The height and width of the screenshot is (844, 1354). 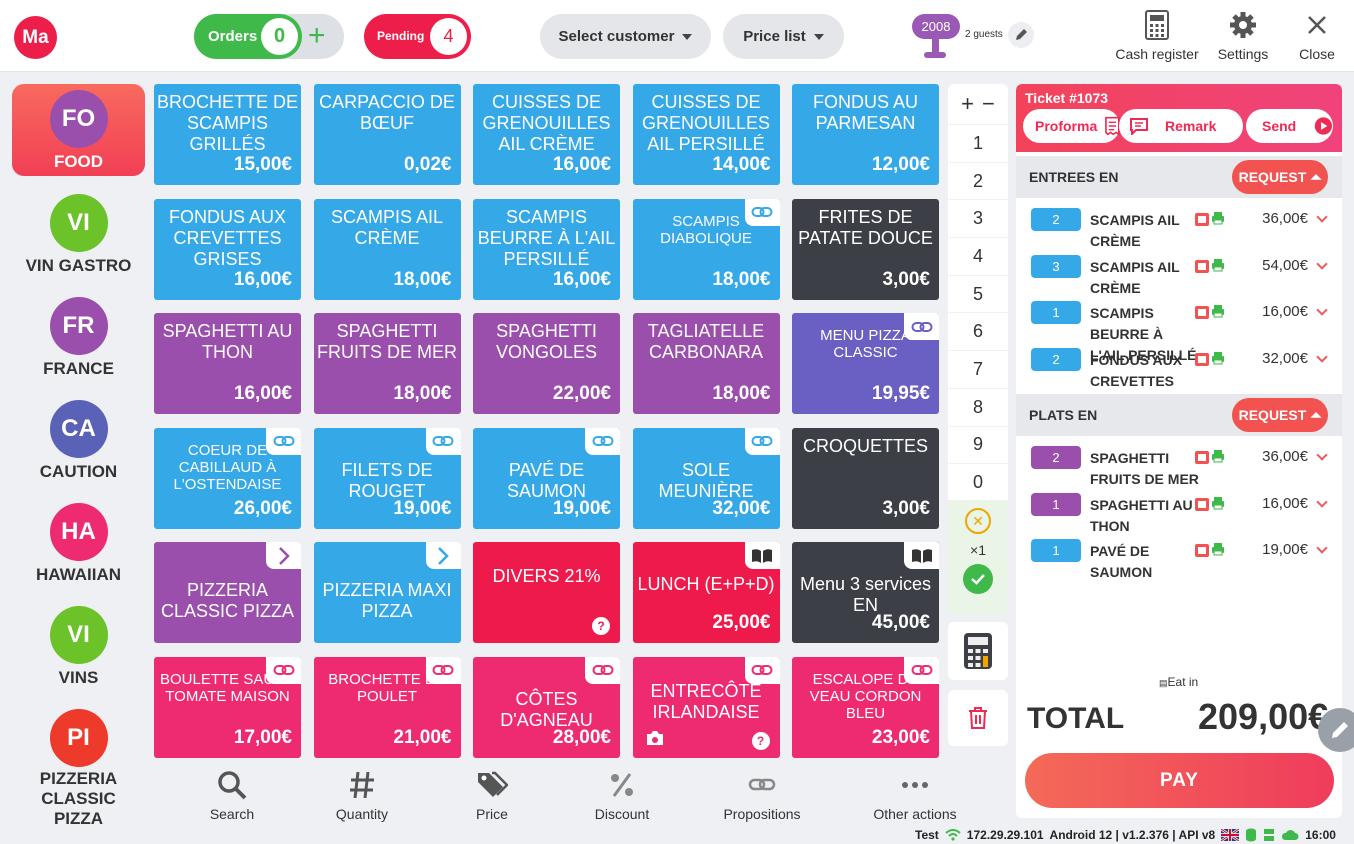 I want to click on product-tile: BROCHETTE DE SCAMPIS GRILLÉS 15,00€, so click(x=227, y=134).